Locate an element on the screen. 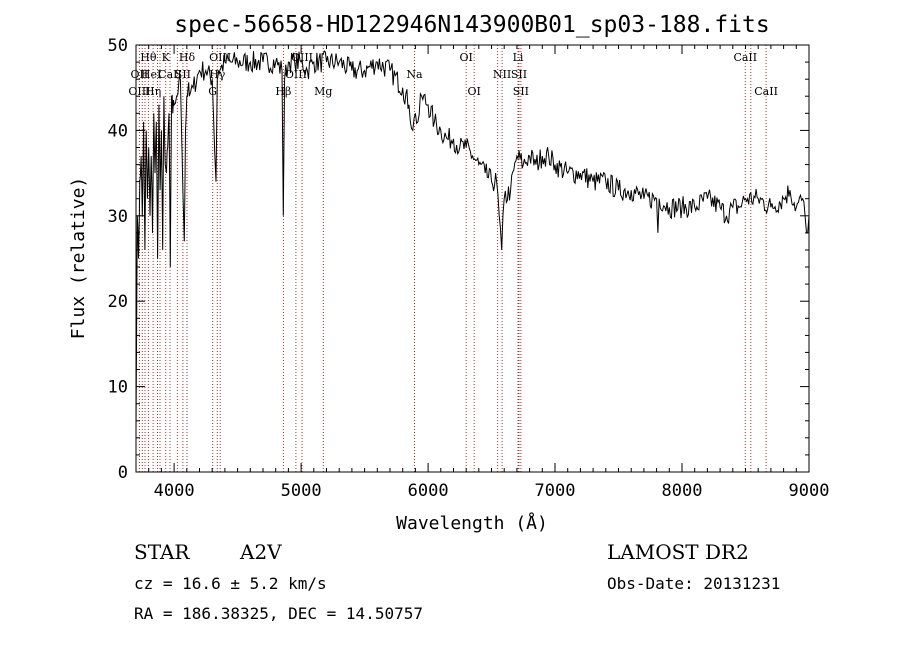 The height and width of the screenshot is (649, 900). line-label: Hγ is located at coordinates (217, 74).